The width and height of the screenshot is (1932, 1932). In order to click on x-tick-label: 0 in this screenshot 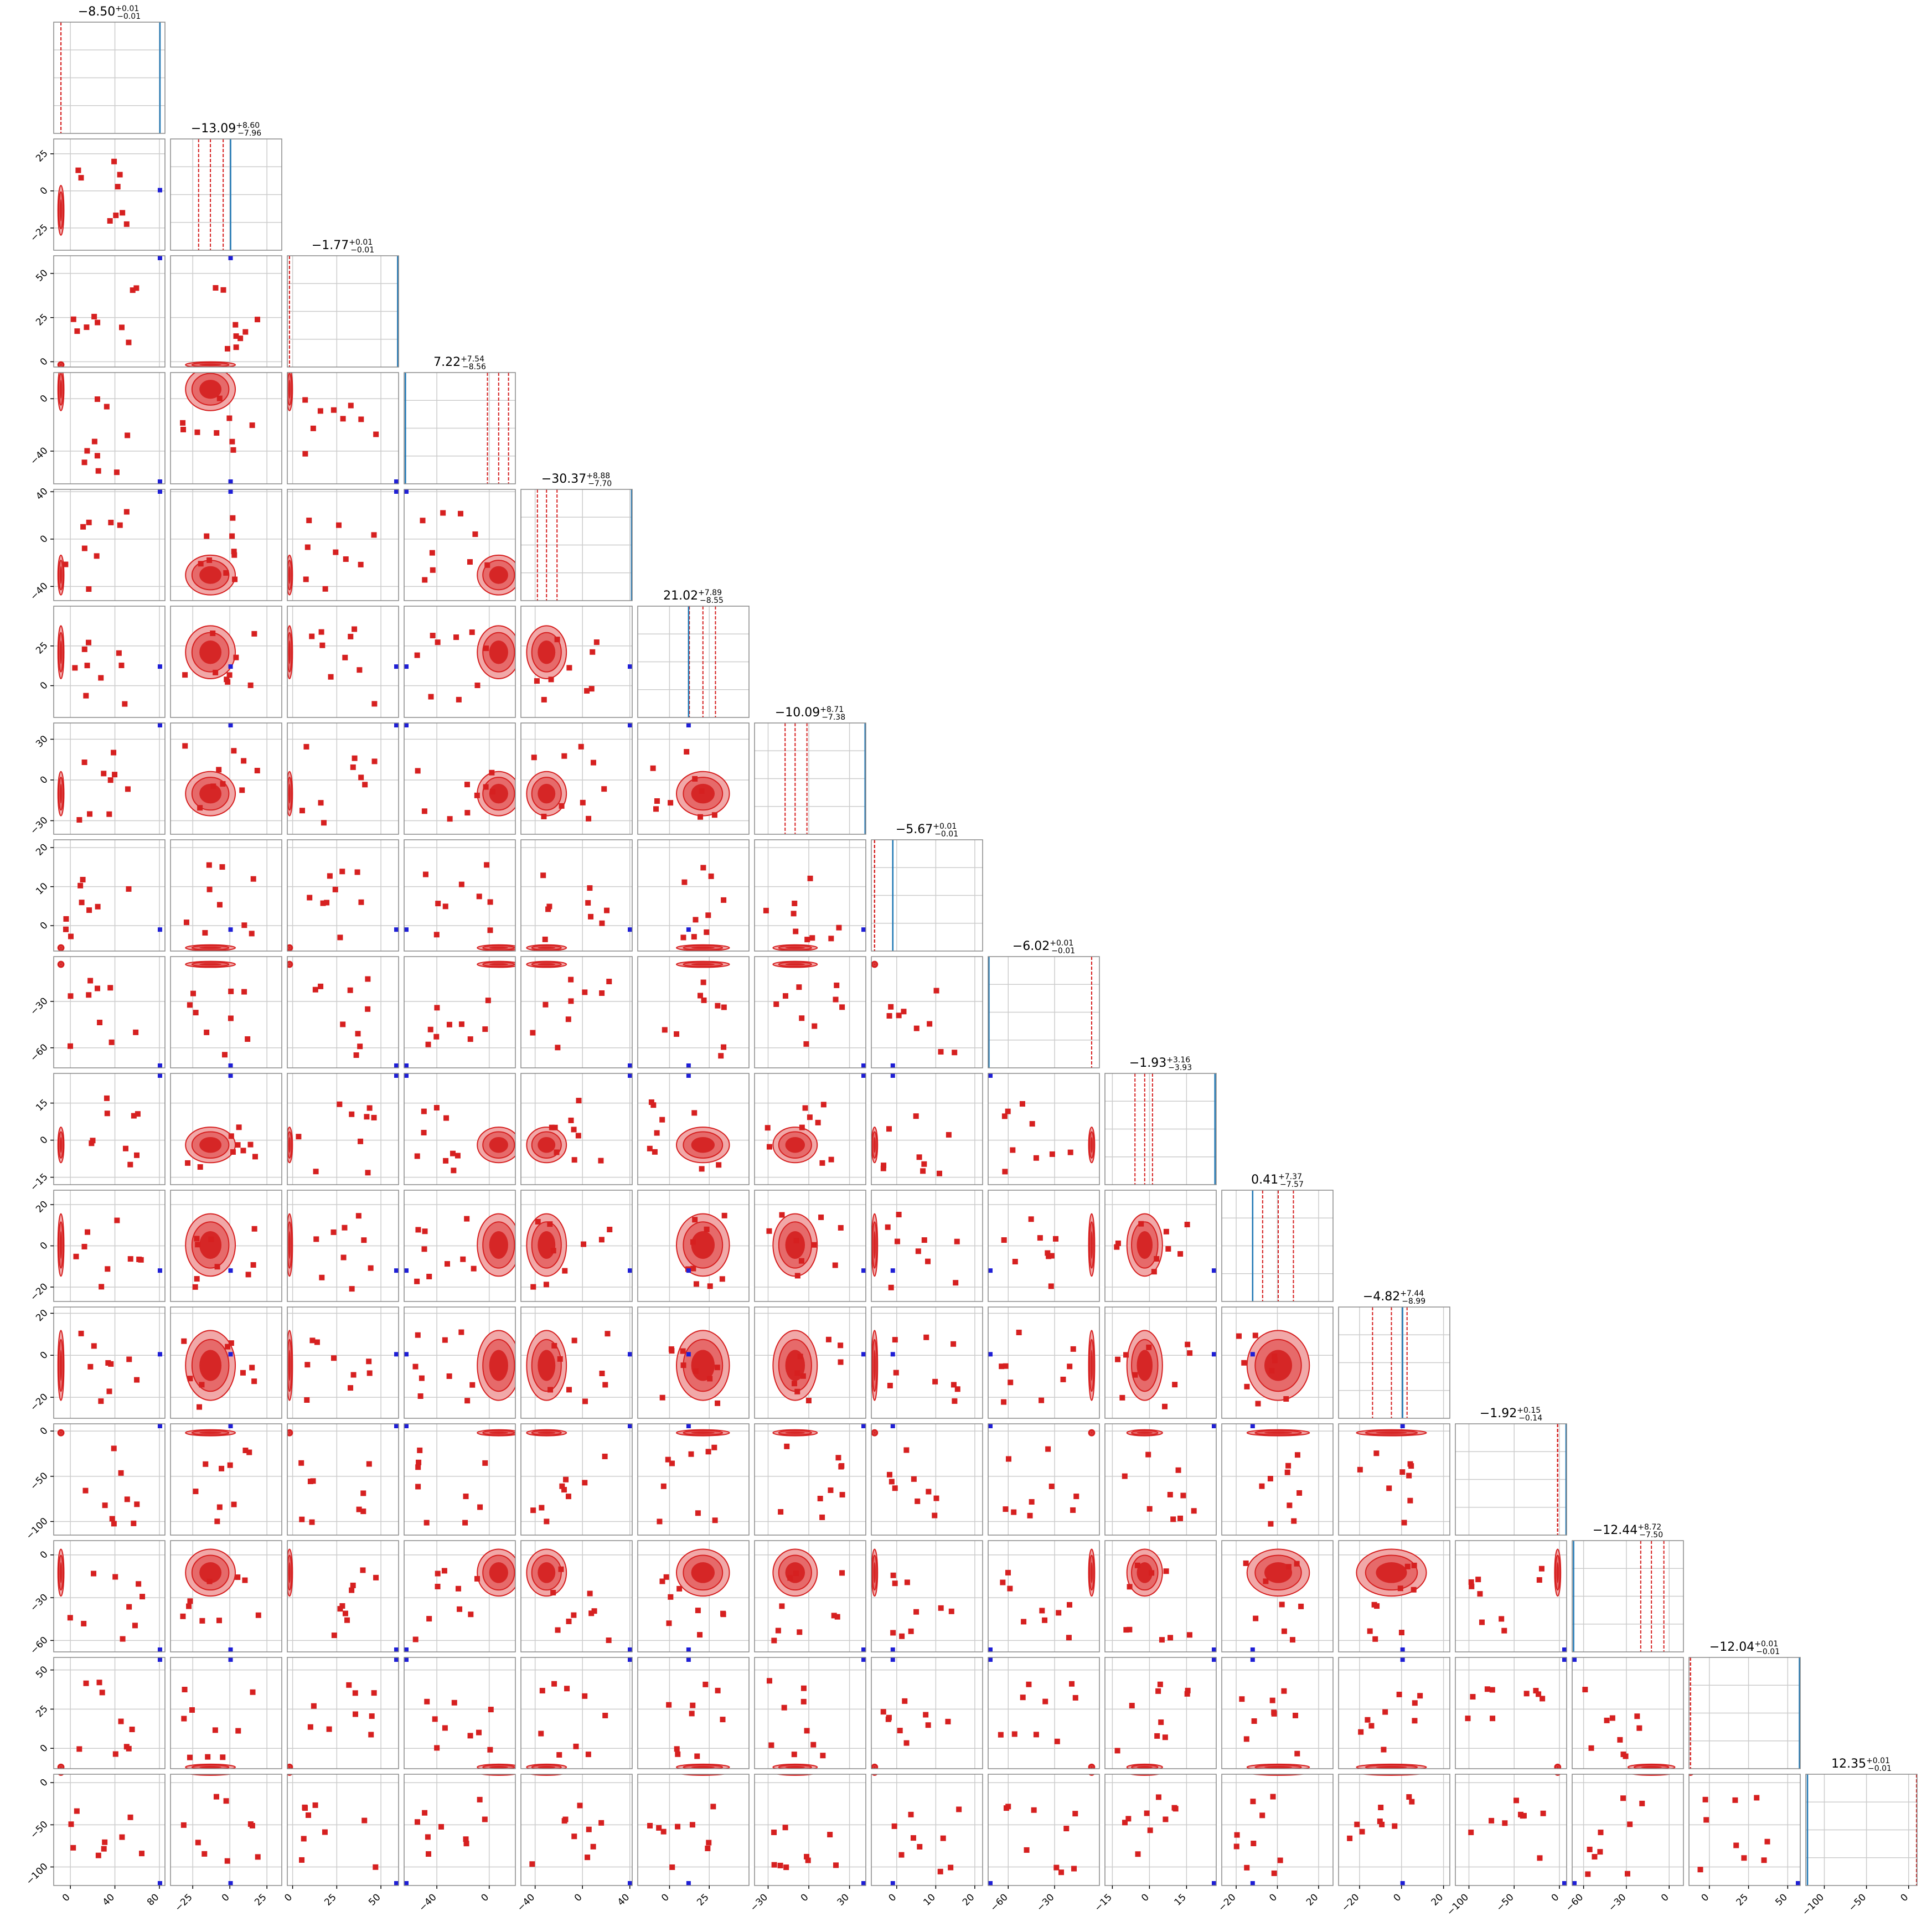, I will do `click(1398, 1898)`.